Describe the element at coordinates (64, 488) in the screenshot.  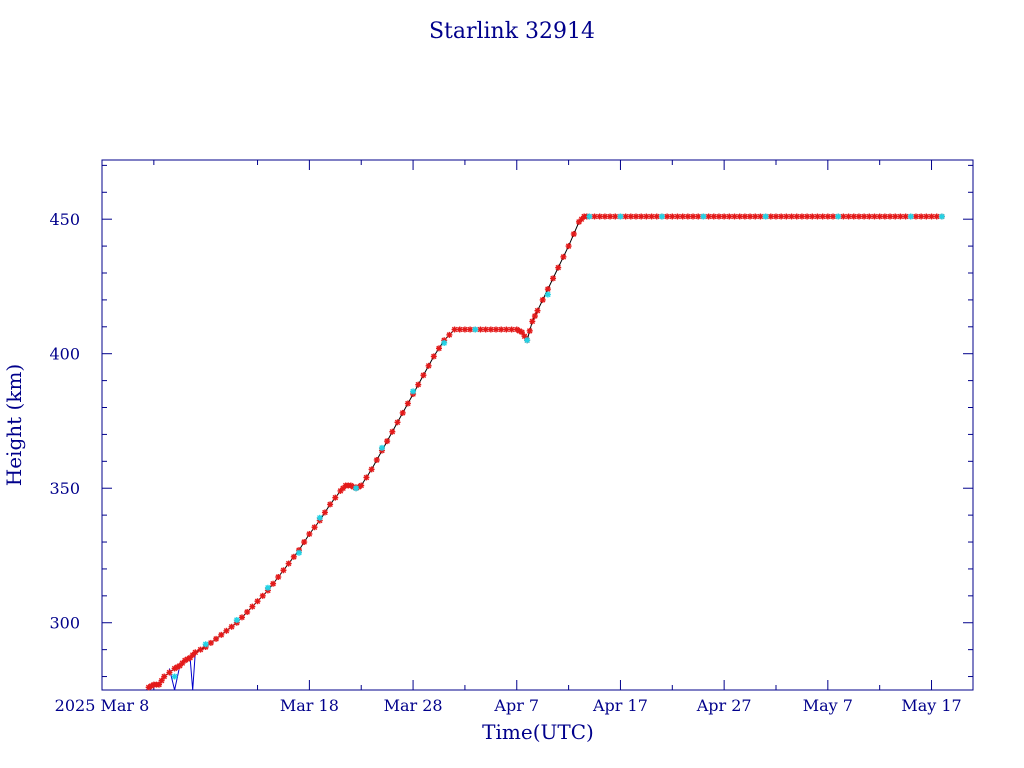
I see `y-tick-label-1: 350` at that location.